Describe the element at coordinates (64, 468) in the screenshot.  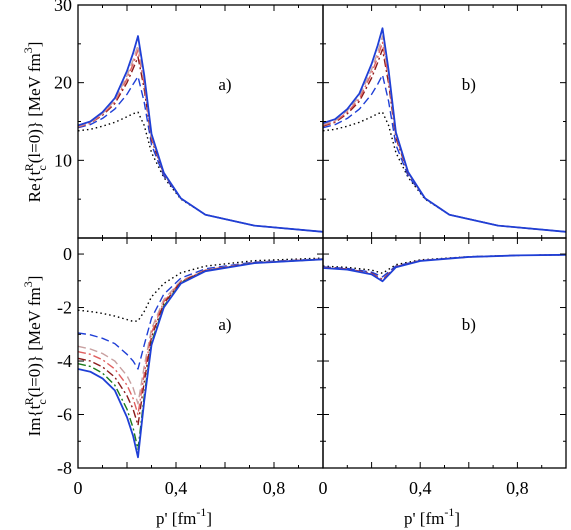
I see `y-tick-label: -8` at that location.